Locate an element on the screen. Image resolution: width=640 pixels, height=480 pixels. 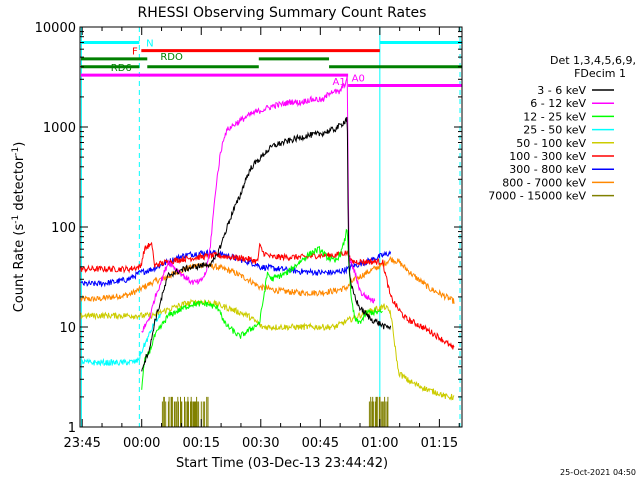
flag-label-a1: A1 is located at coordinates (339, 82).